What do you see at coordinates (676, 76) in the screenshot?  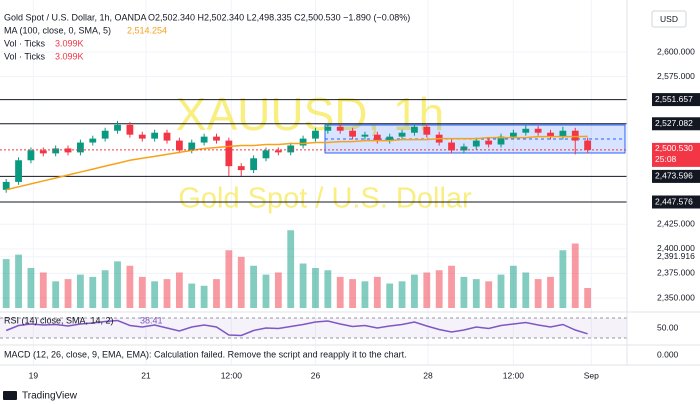 I see `y-tick-label: 2,575.000` at bounding box center [676, 76].